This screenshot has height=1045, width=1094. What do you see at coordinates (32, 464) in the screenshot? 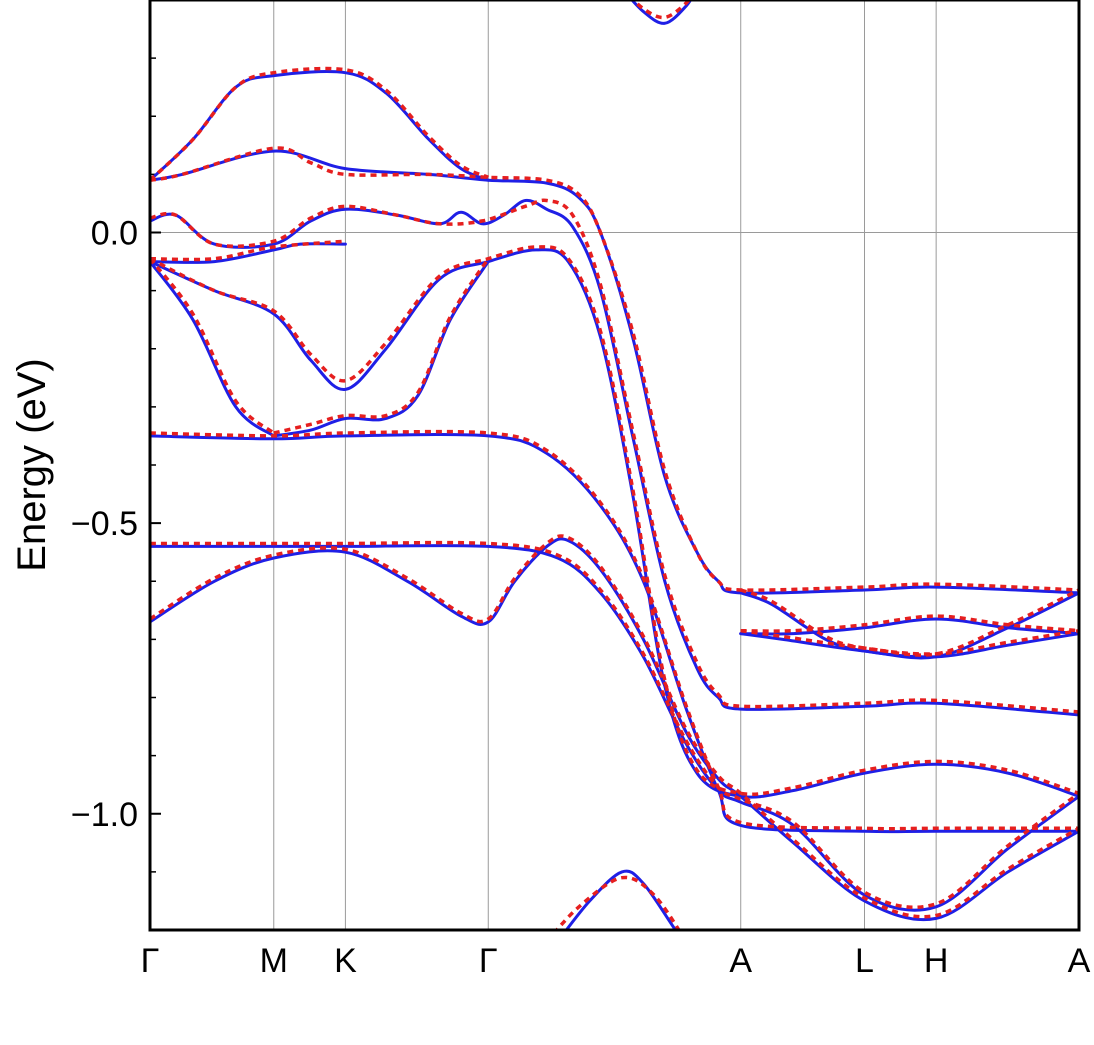
I see `y-axis-title: Energy (eV)` at bounding box center [32, 464].